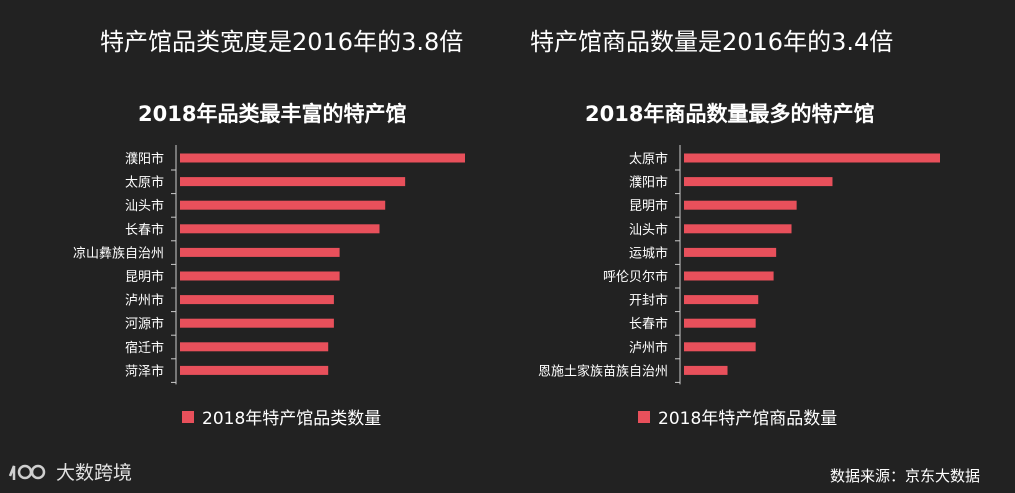 The image size is (1015, 493). What do you see at coordinates (648, 206) in the screenshot?
I see `right-tick-label: 昆明市` at bounding box center [648, 206].